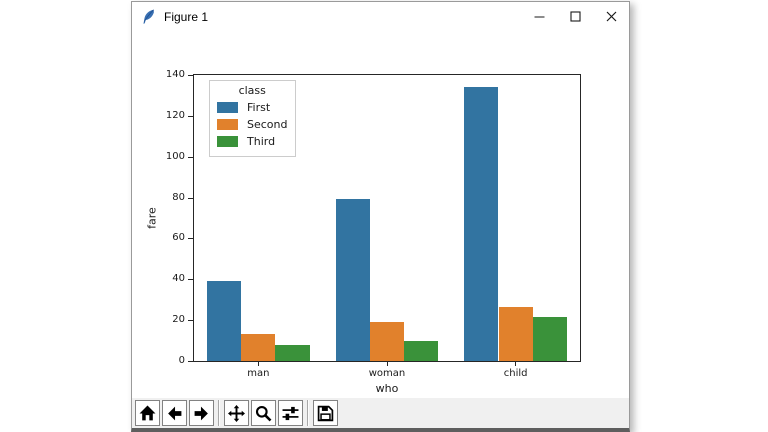 The height and width of the screenshot is (432, 768). Describe the element at coordinates (258, 373) in the screenshot. I see `x-tick-label: man` at that location.